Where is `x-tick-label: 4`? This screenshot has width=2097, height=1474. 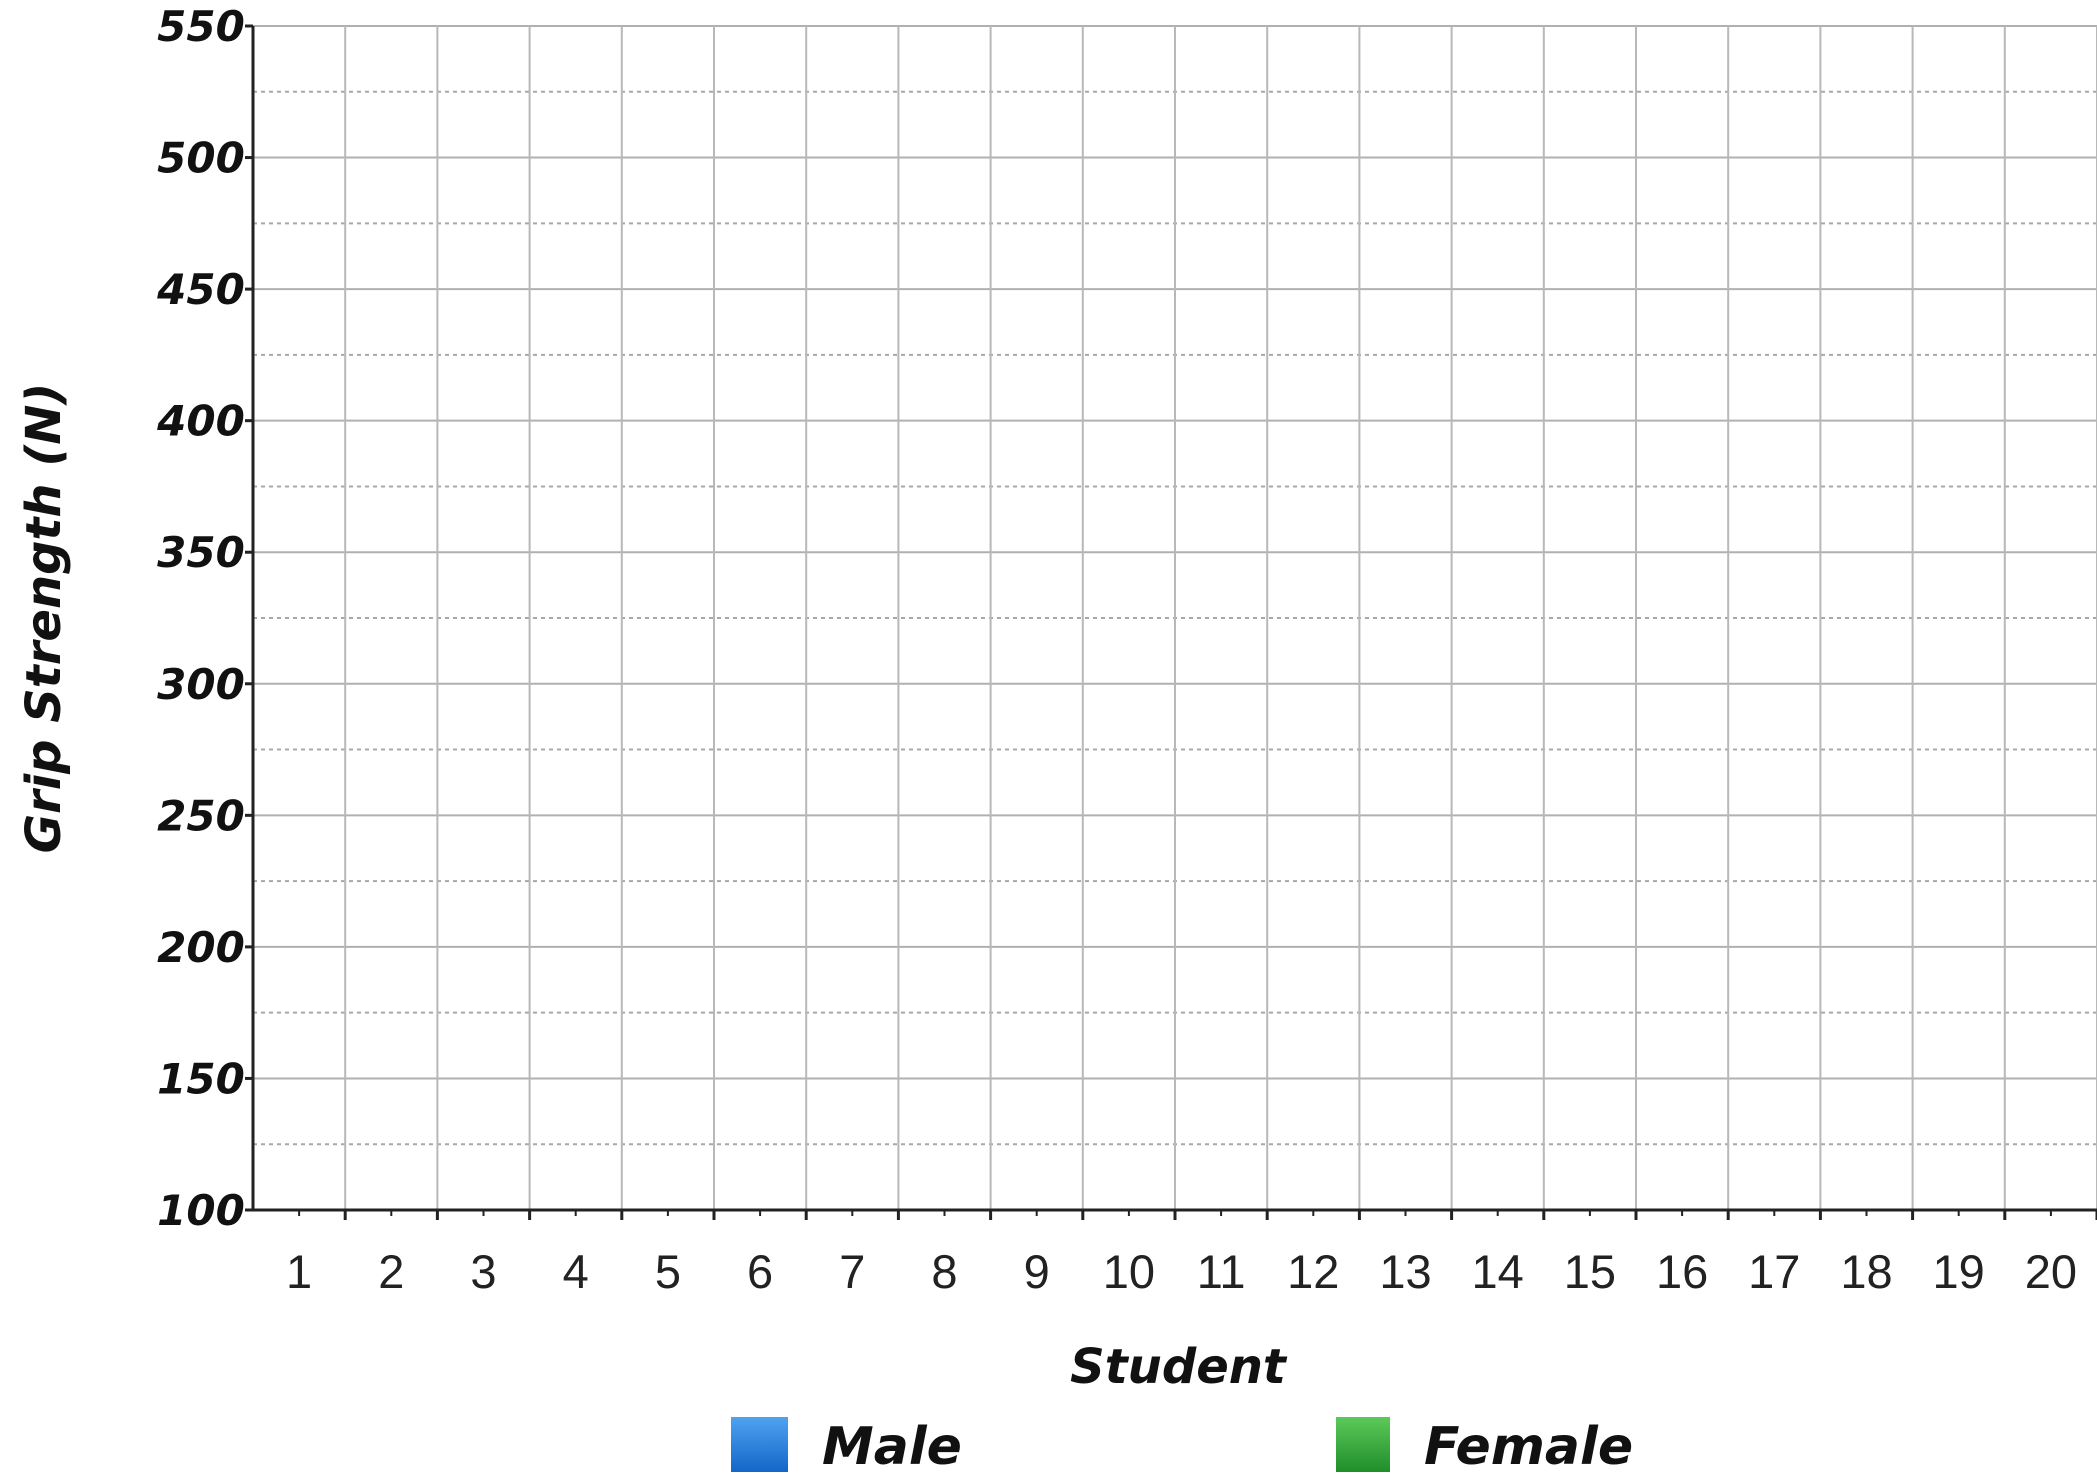 x-tick-label: 4 is located at coordinates (576, 1271).